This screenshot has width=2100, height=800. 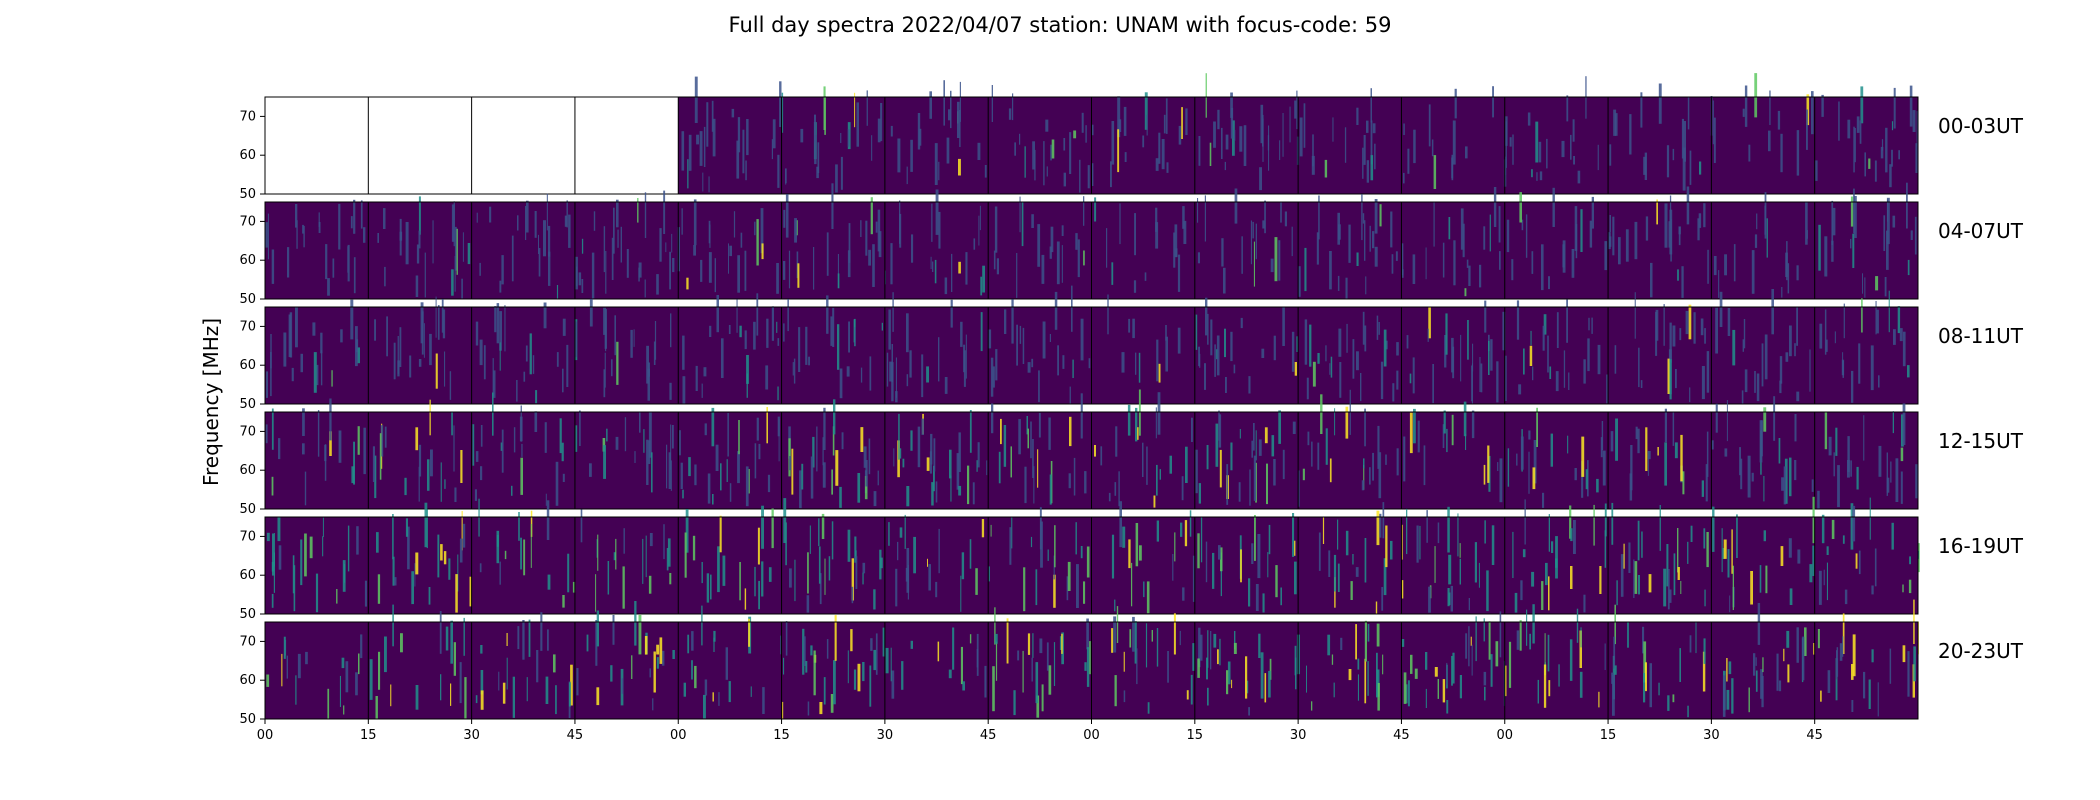 I want to click on row-label: 04-07UT, so click(x=1981, y=231).